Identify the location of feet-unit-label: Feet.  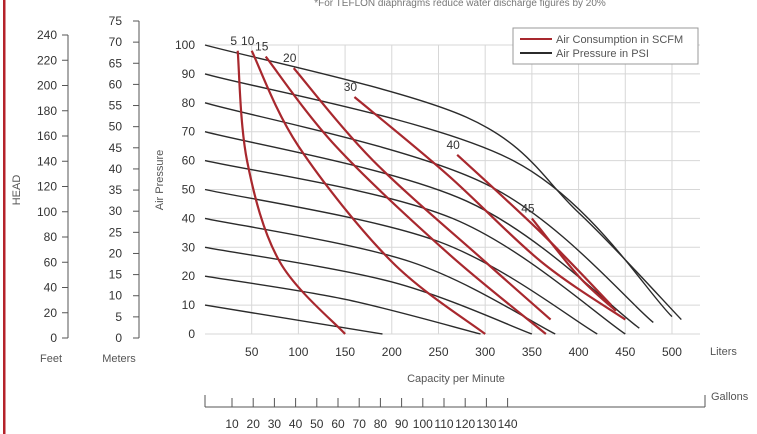
(51, 359).